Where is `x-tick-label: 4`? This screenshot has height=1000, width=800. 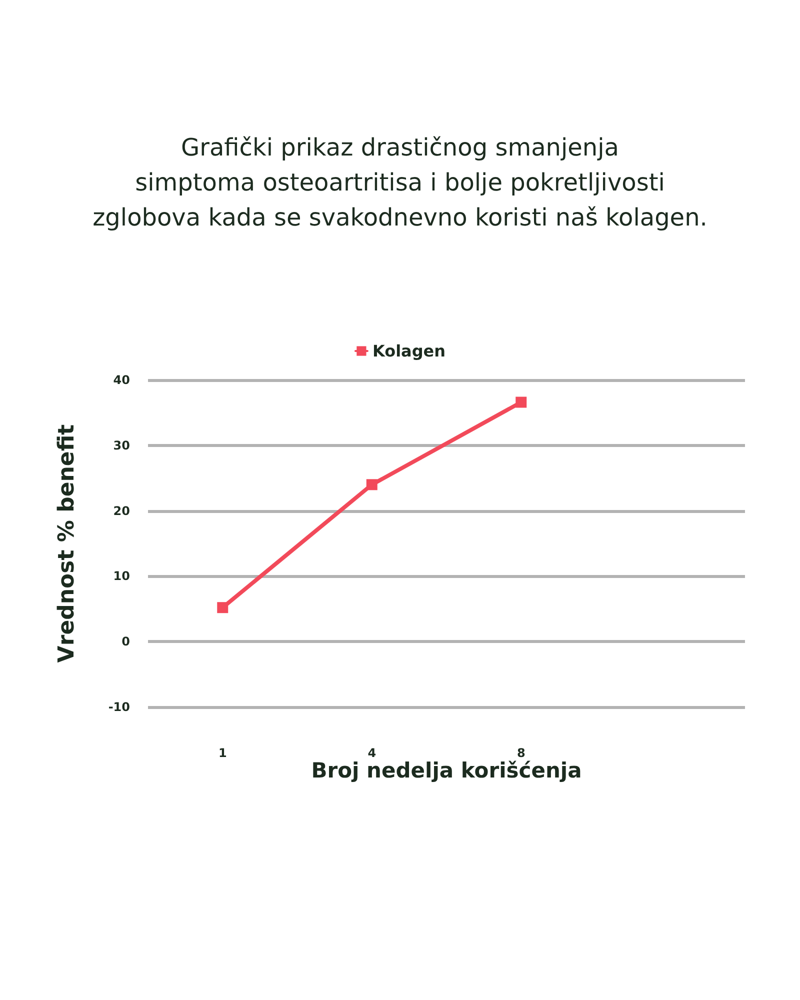
x-tick-label: 4 is located at coordinates (372, 753).